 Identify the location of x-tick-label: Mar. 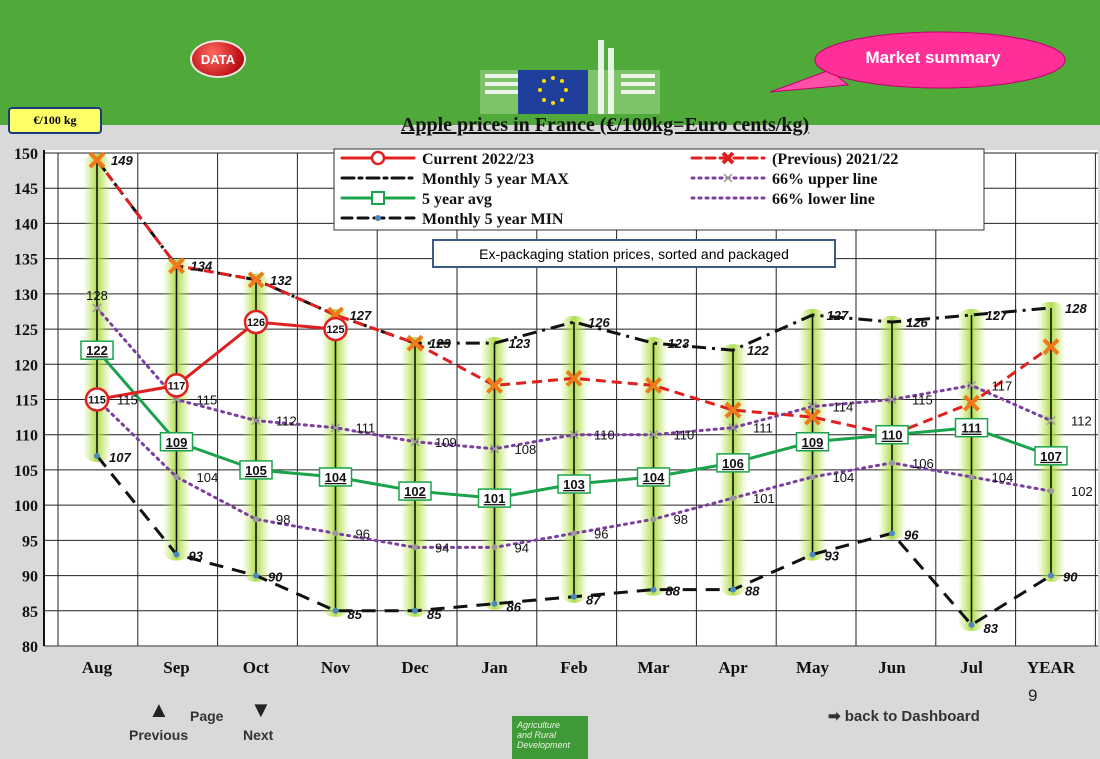
(653, 667).